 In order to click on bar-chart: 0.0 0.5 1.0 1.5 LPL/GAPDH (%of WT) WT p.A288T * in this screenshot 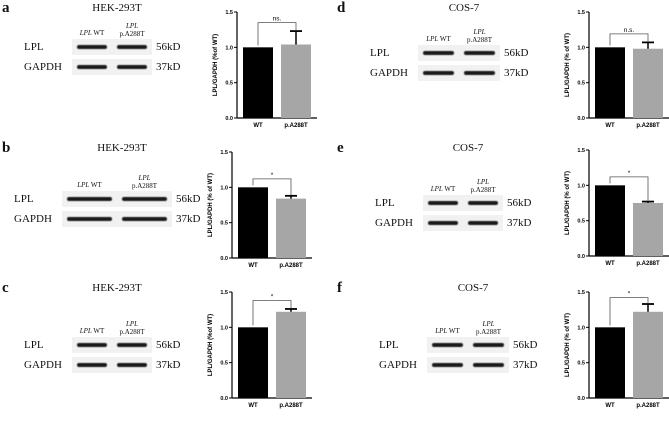, I will do `click(260, 354)`.